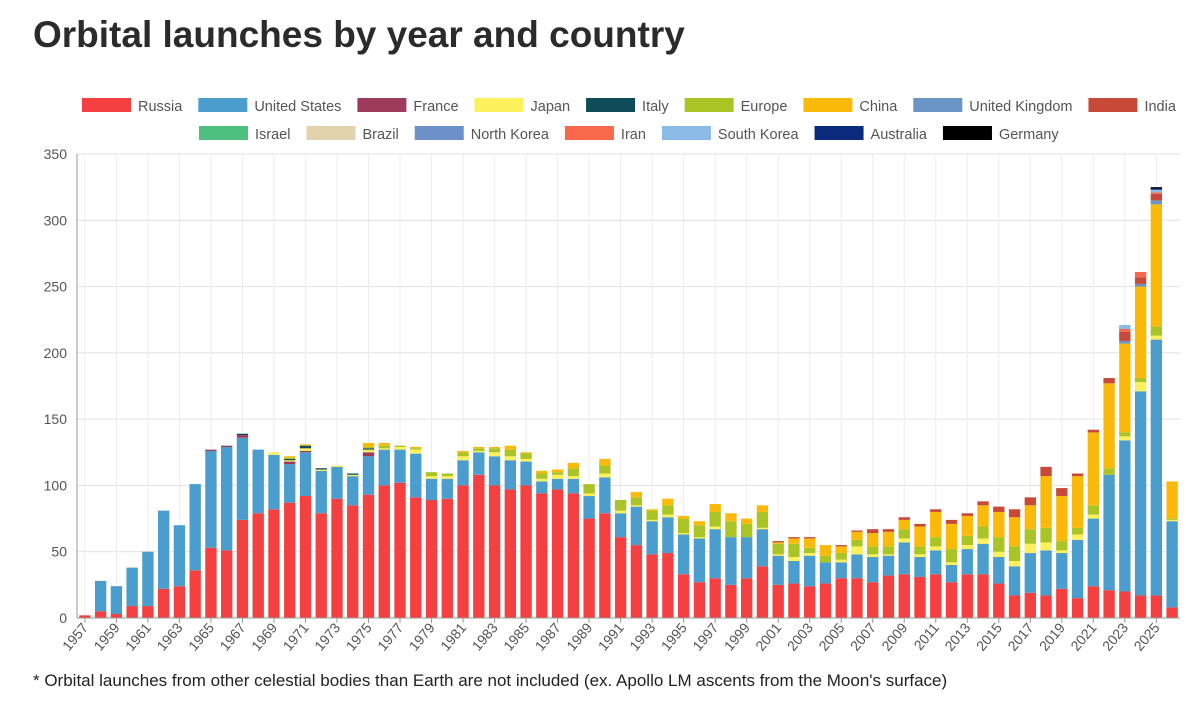  What do you see at coordinates (1146, 636) in the screenshot?
I see `x-tick-label: 2025` at bounding box center [1146, 636].